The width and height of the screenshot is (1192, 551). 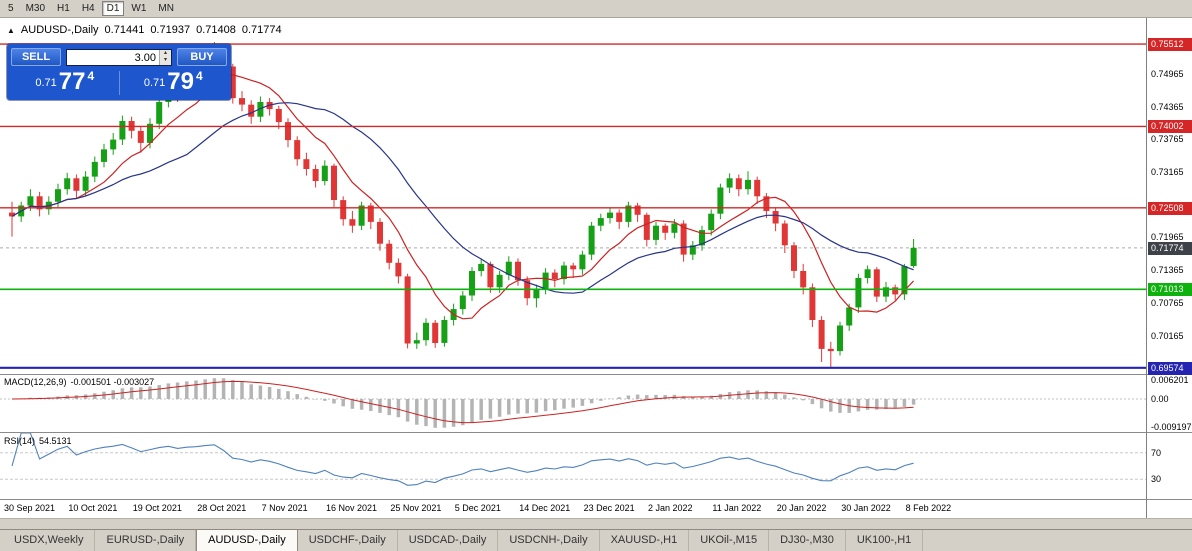 What do you see at coordinates (88, 8) in the screenshot?
I see `timeframe-button-h4: H4` at bounding box center [88, 8].